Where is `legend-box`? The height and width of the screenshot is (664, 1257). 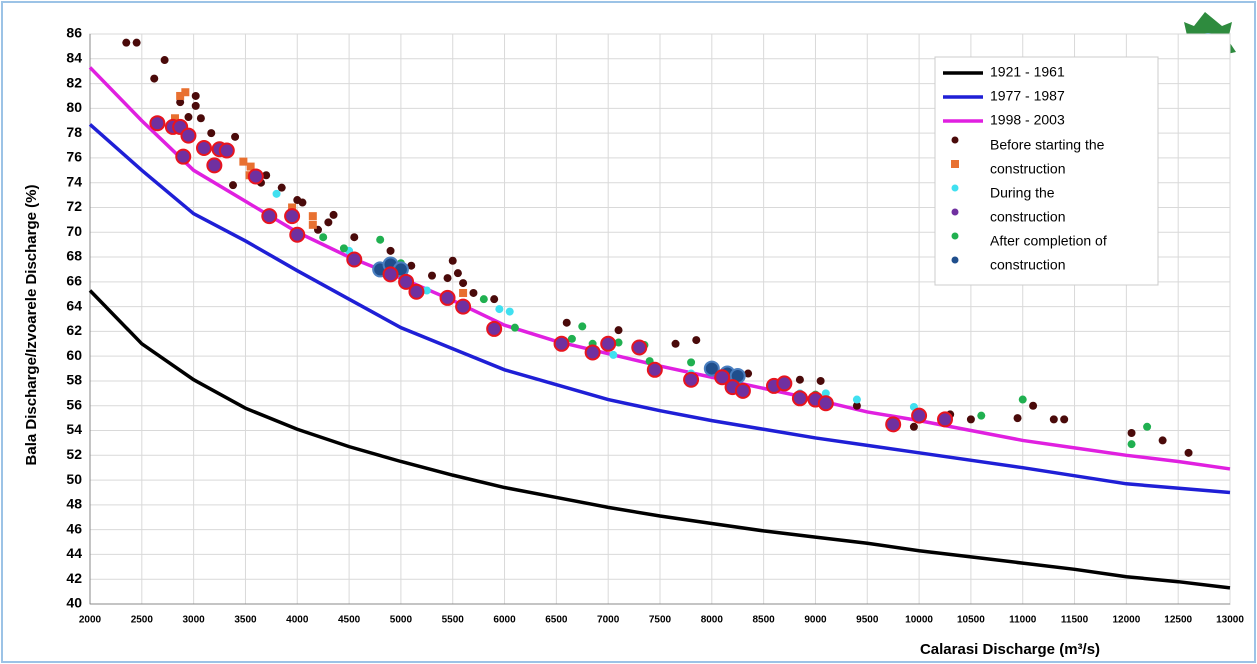 legend-box is located at coordinates (1046, 171).